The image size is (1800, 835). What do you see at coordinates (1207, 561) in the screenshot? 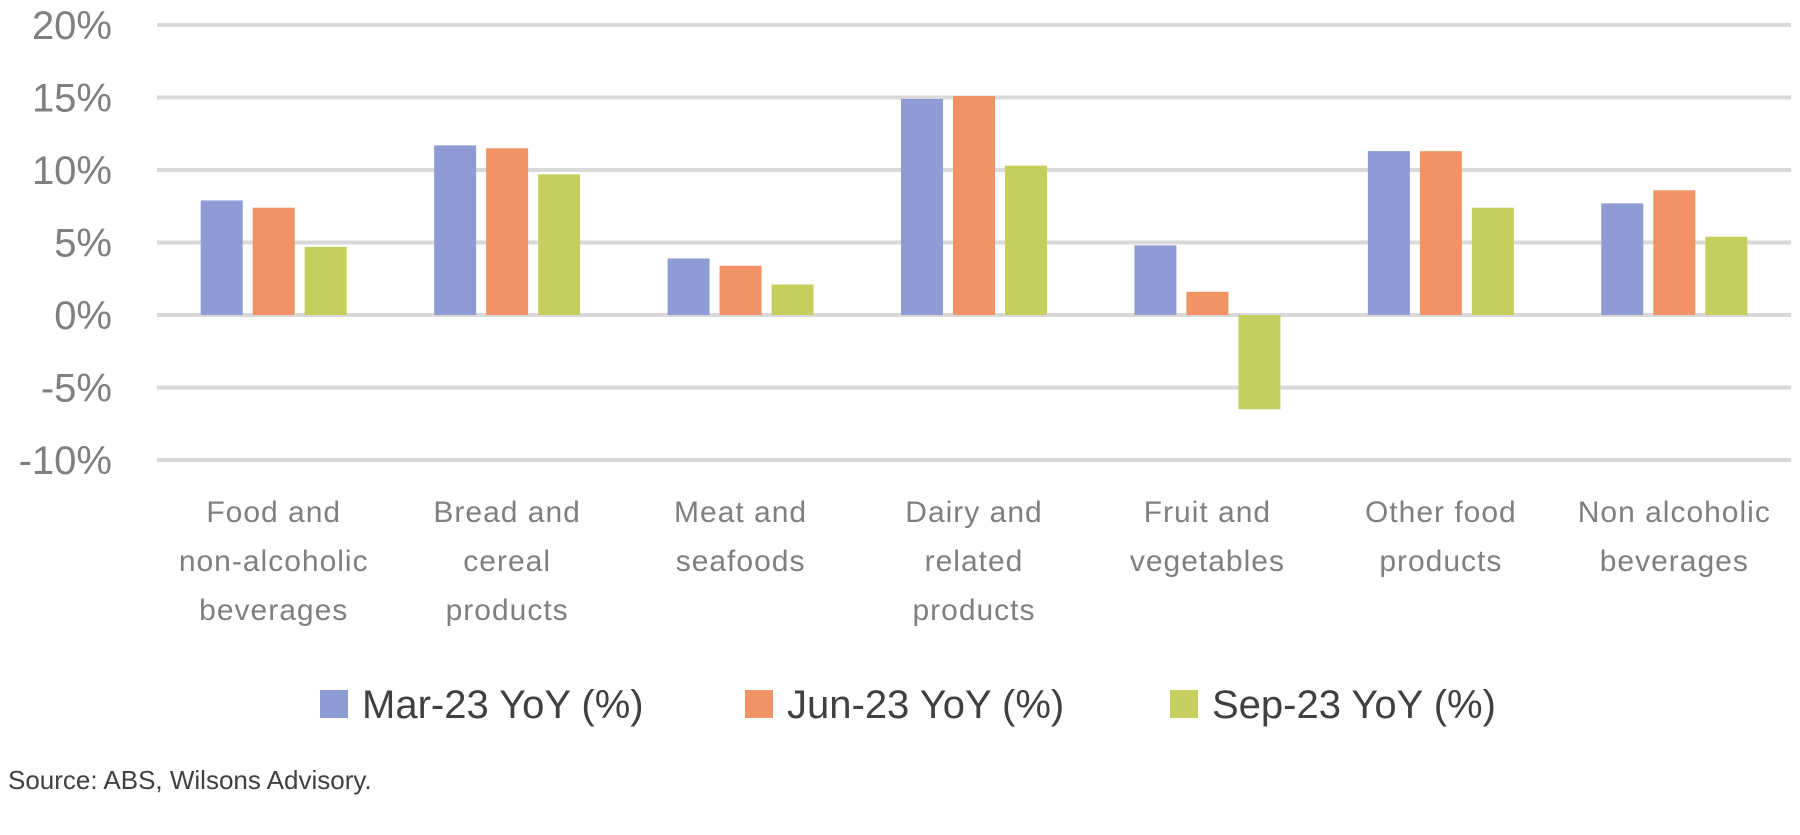
I see `x-tick-label: vegetables` at bounding box center [1207, 561].